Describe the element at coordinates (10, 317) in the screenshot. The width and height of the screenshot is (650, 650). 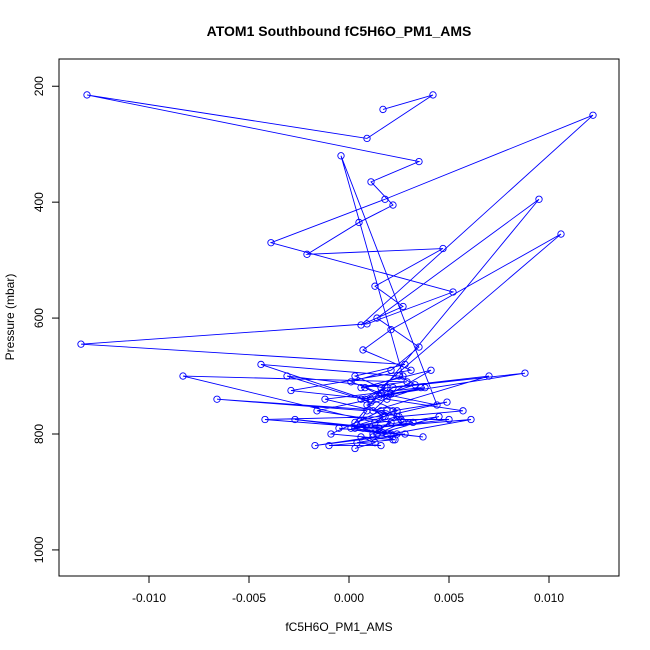
I see `y-axis-title: Pressure (mbar)` at that location.